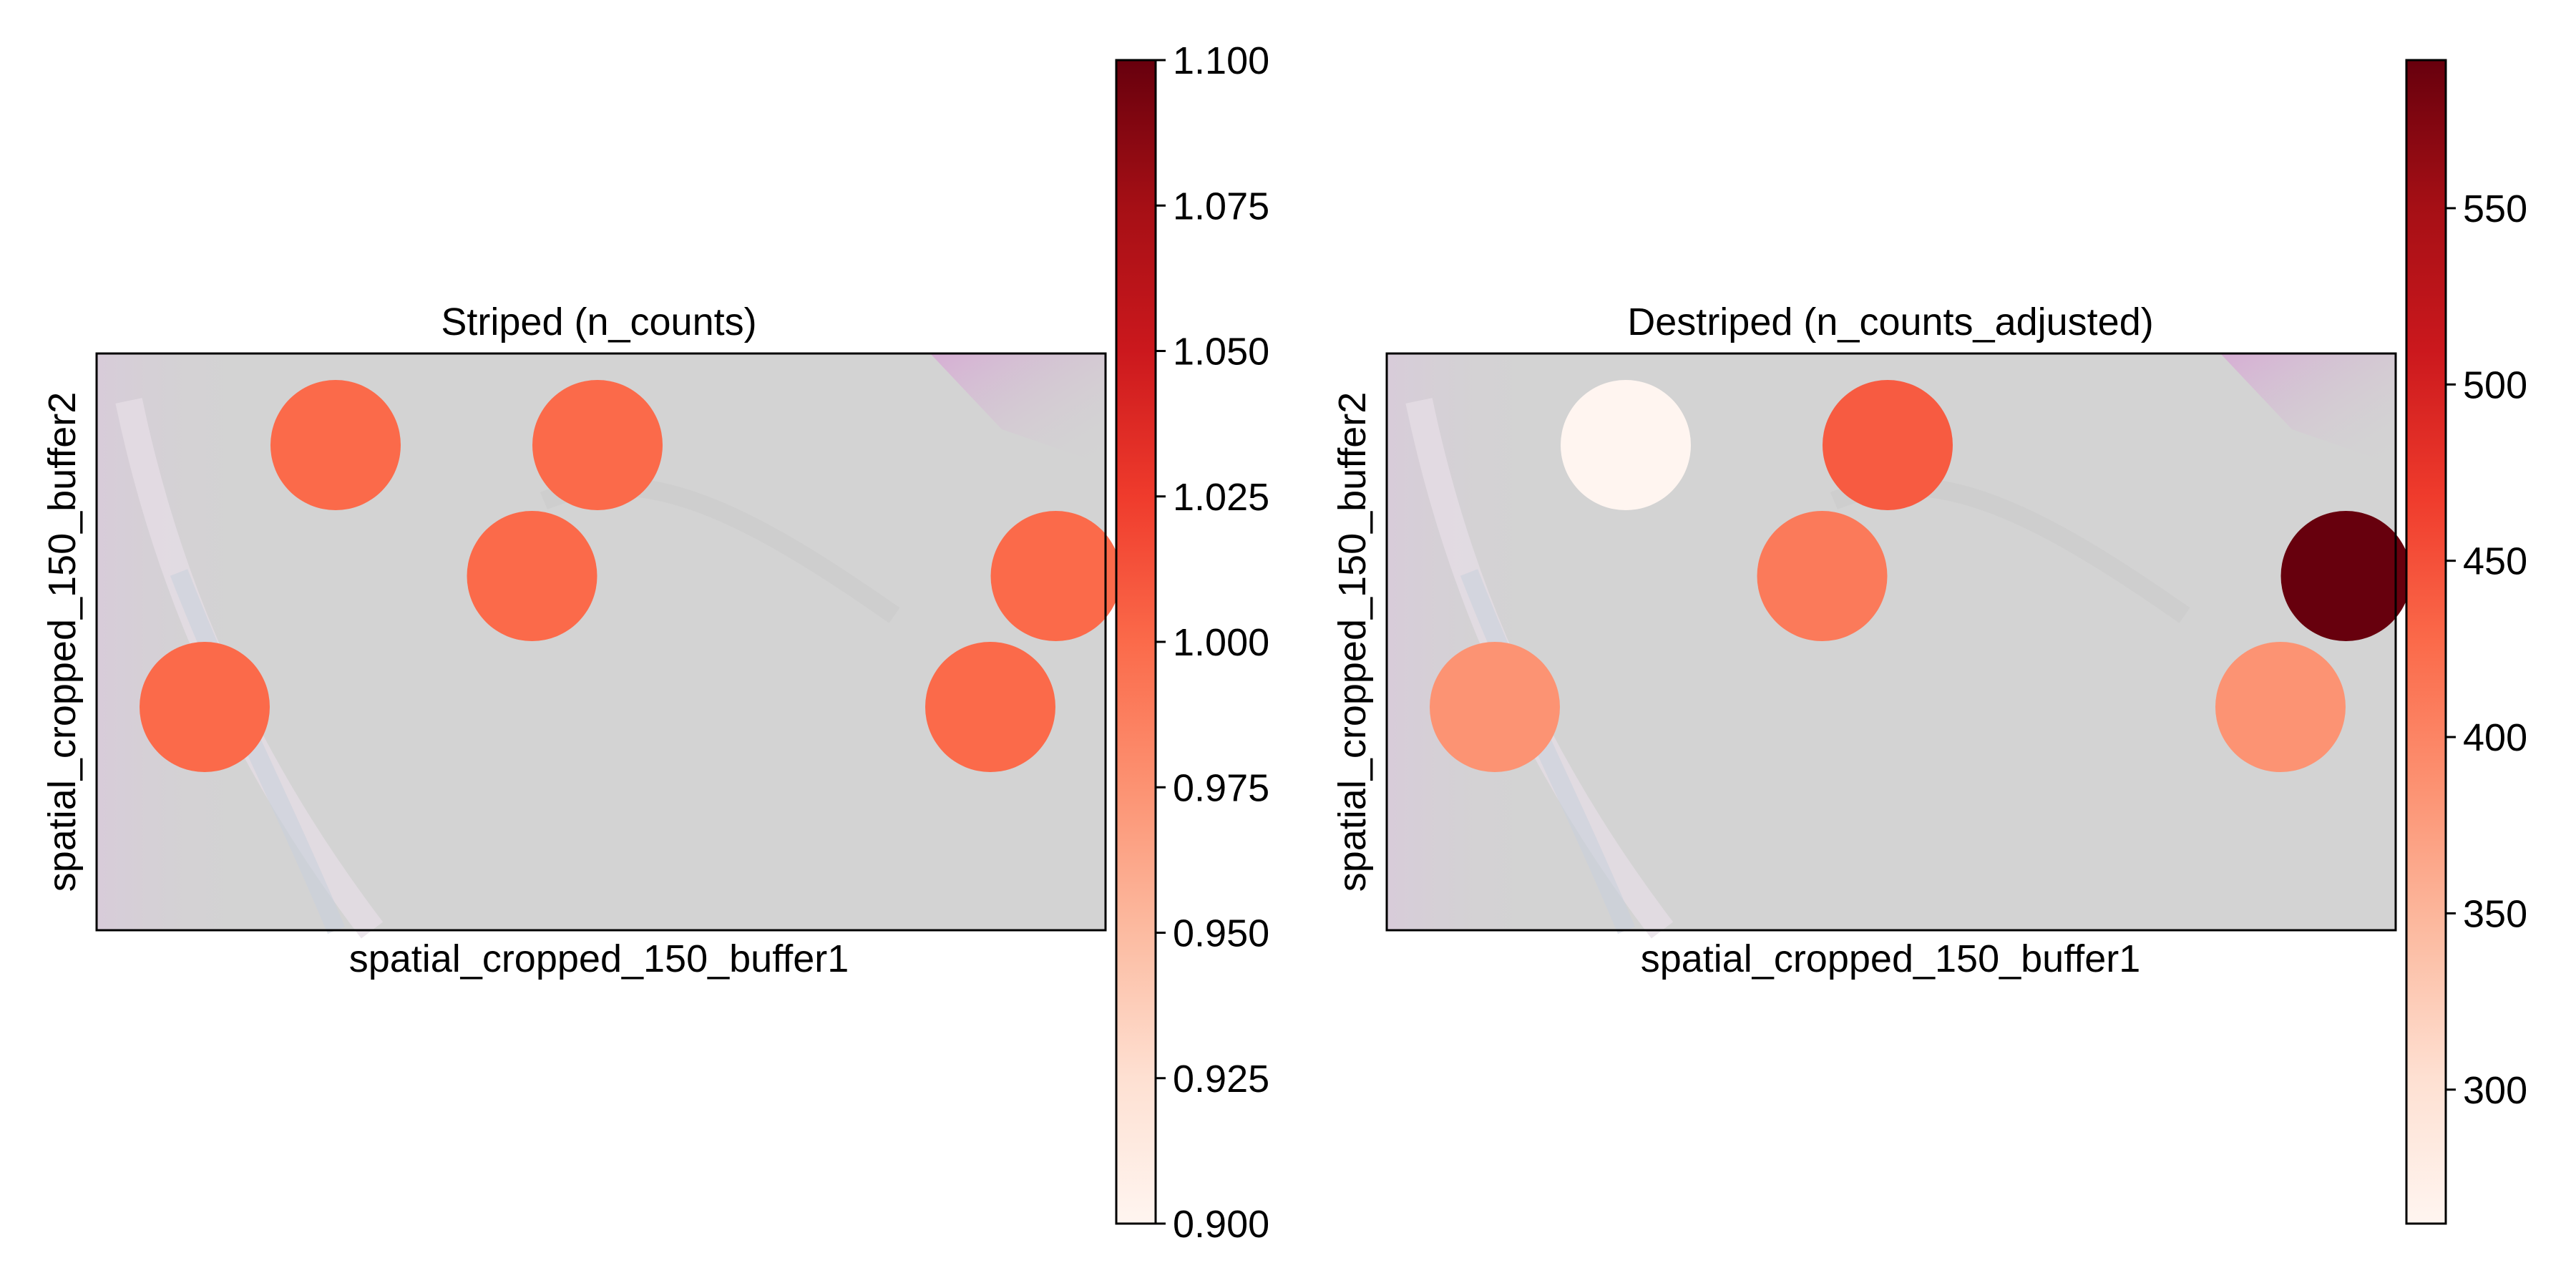 Image resolution: width=2576 pixels, height=1288 pixels. I want to click on colorbar-tick-label: 1.025, so click(1221, 497).